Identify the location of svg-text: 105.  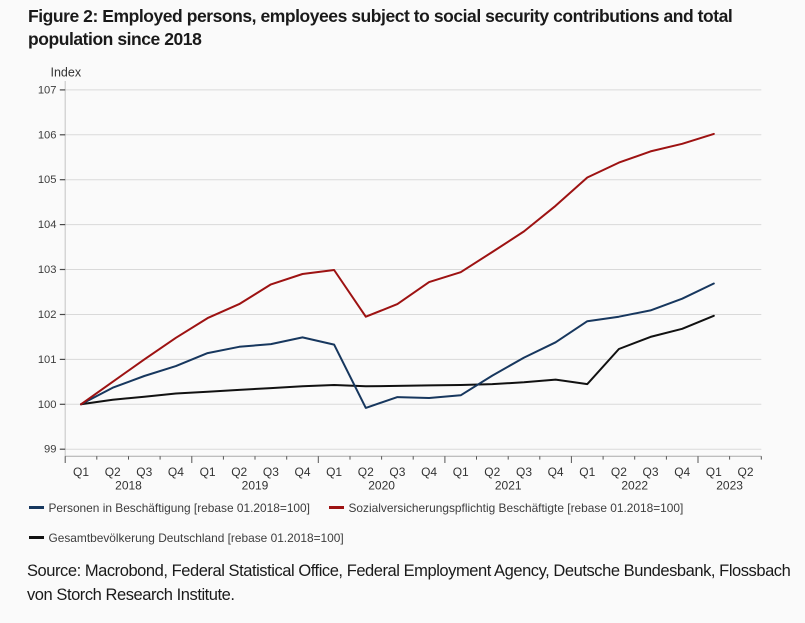
(47, 180).